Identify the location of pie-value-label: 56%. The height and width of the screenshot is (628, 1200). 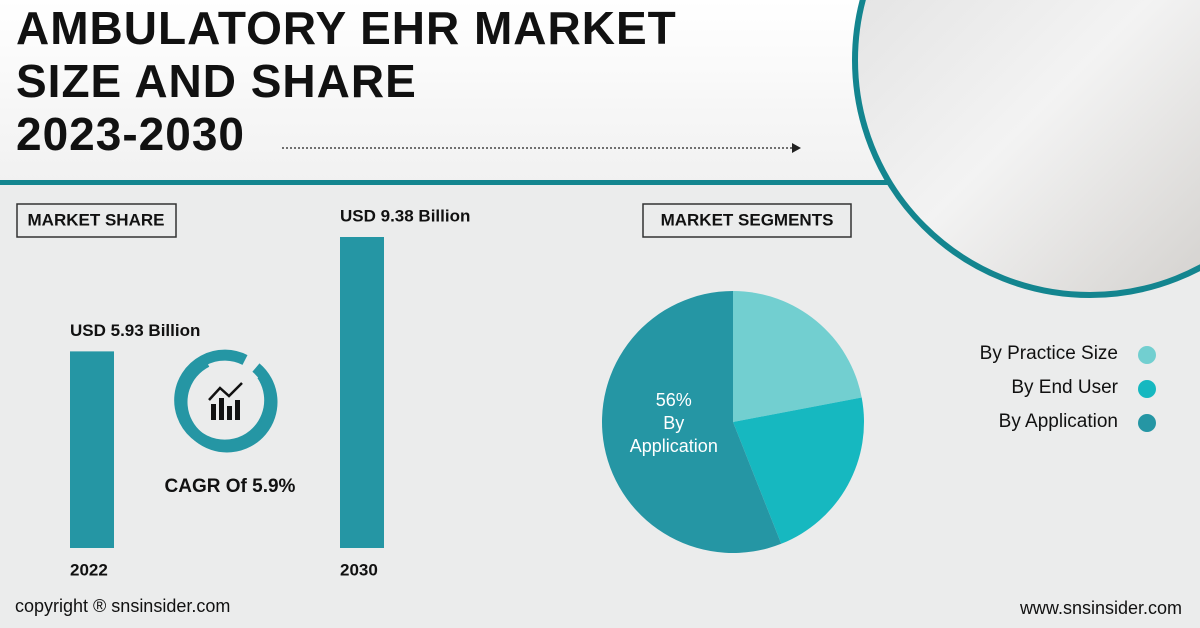
(673, 400).